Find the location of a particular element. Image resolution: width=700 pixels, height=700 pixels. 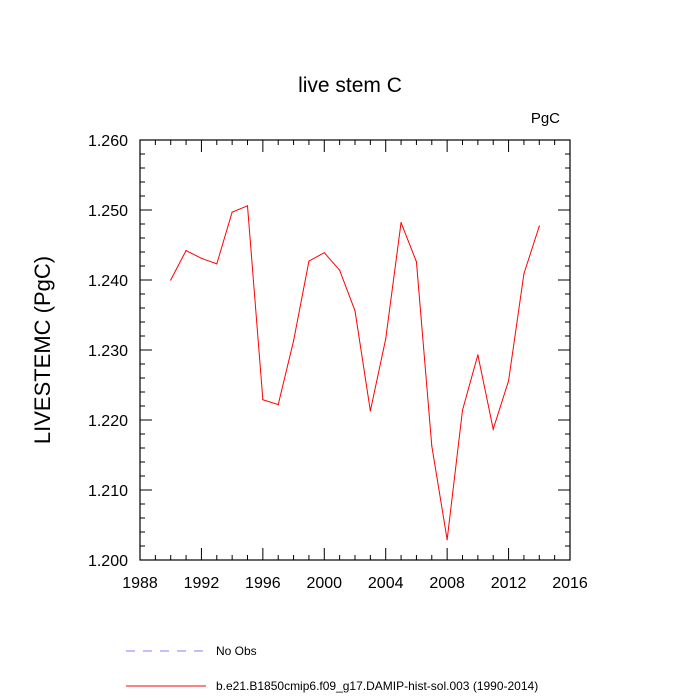

y-tick-label: 1.220 is located at coordinates (108, 421).